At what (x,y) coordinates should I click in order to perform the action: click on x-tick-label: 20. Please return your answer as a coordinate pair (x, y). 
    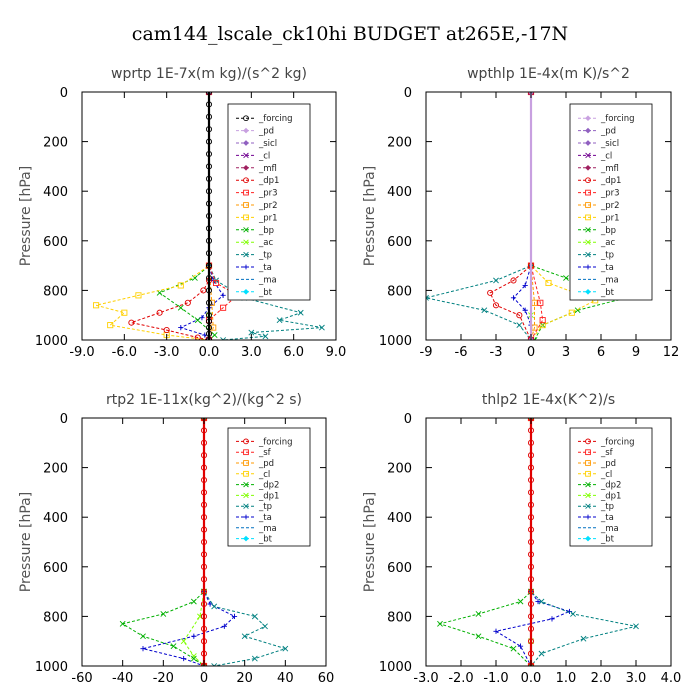
    Looking at the image, I should click on (244, 678).